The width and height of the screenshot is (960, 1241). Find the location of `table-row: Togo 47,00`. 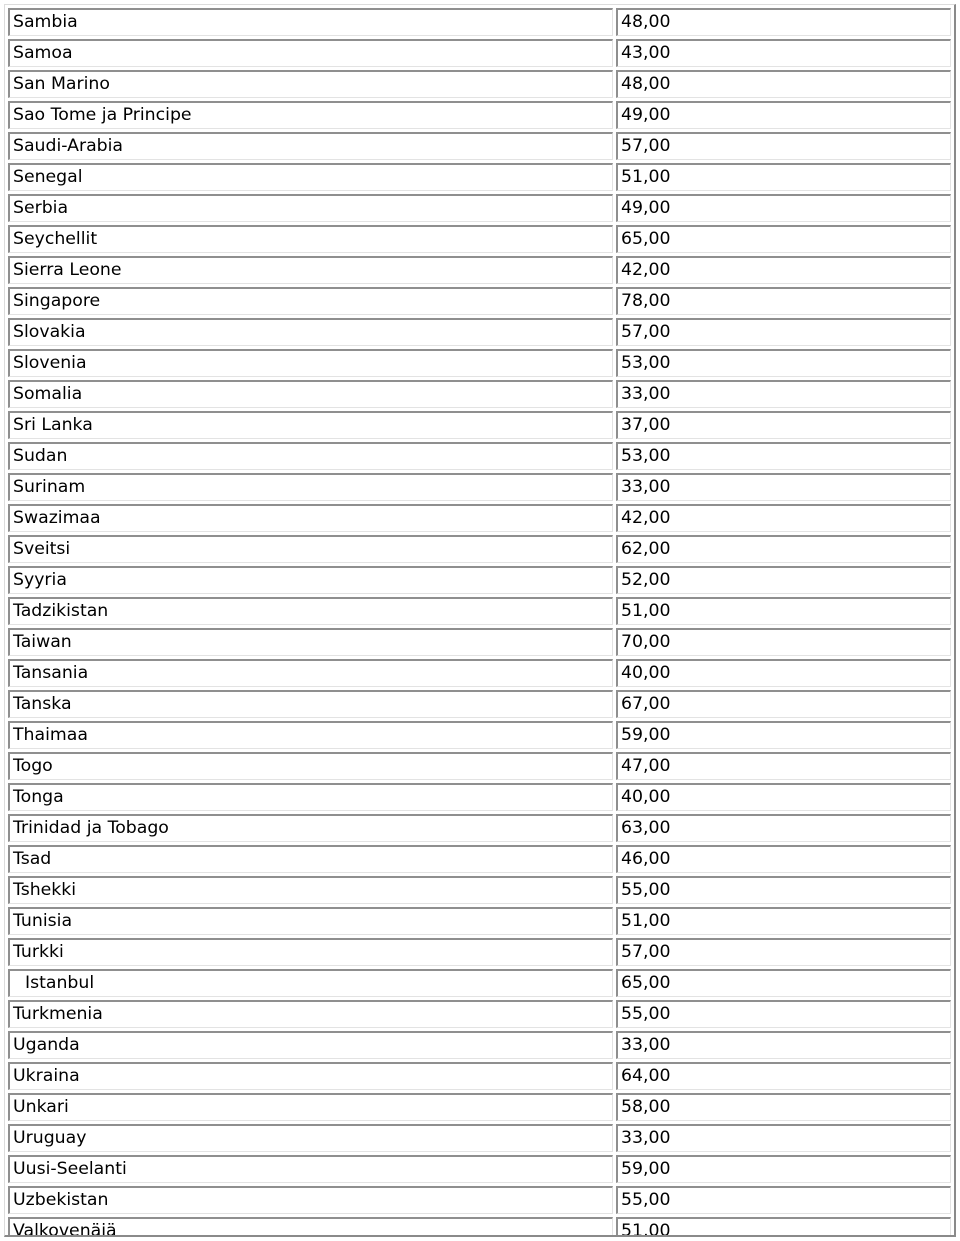

table-row: Togo 47,00 is located at coordinates (479, 766).